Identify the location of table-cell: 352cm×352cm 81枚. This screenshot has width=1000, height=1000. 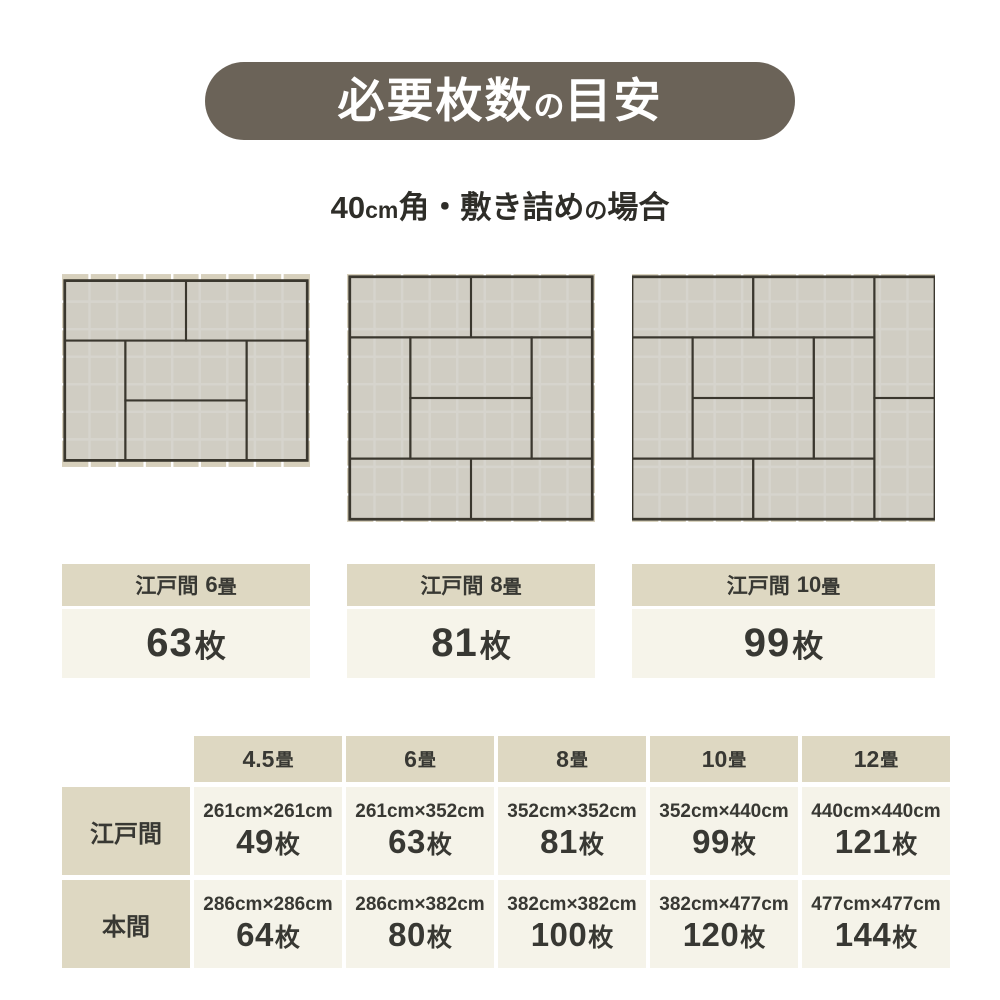
(572, 831).